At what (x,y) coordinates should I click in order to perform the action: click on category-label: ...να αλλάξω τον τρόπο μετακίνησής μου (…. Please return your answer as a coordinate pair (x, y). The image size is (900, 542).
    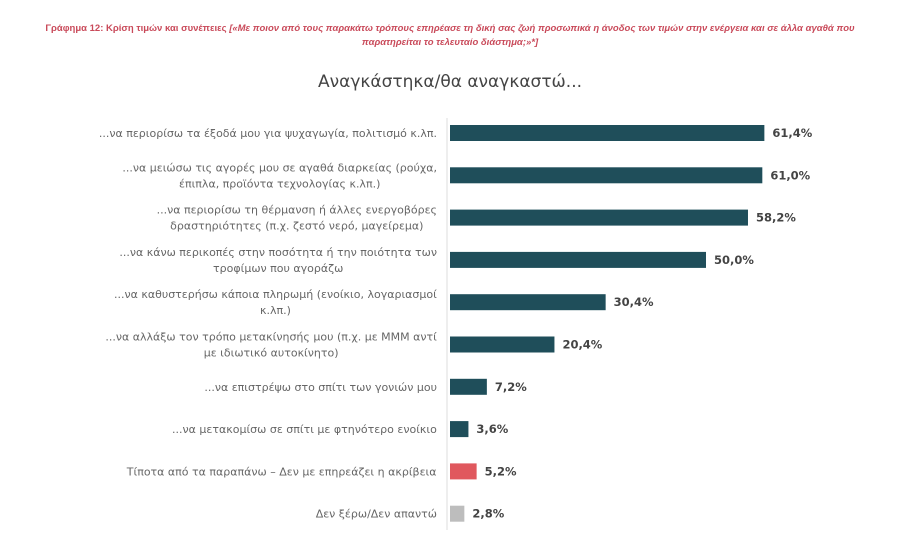
    Looking at the image, I should click on (271, 345).